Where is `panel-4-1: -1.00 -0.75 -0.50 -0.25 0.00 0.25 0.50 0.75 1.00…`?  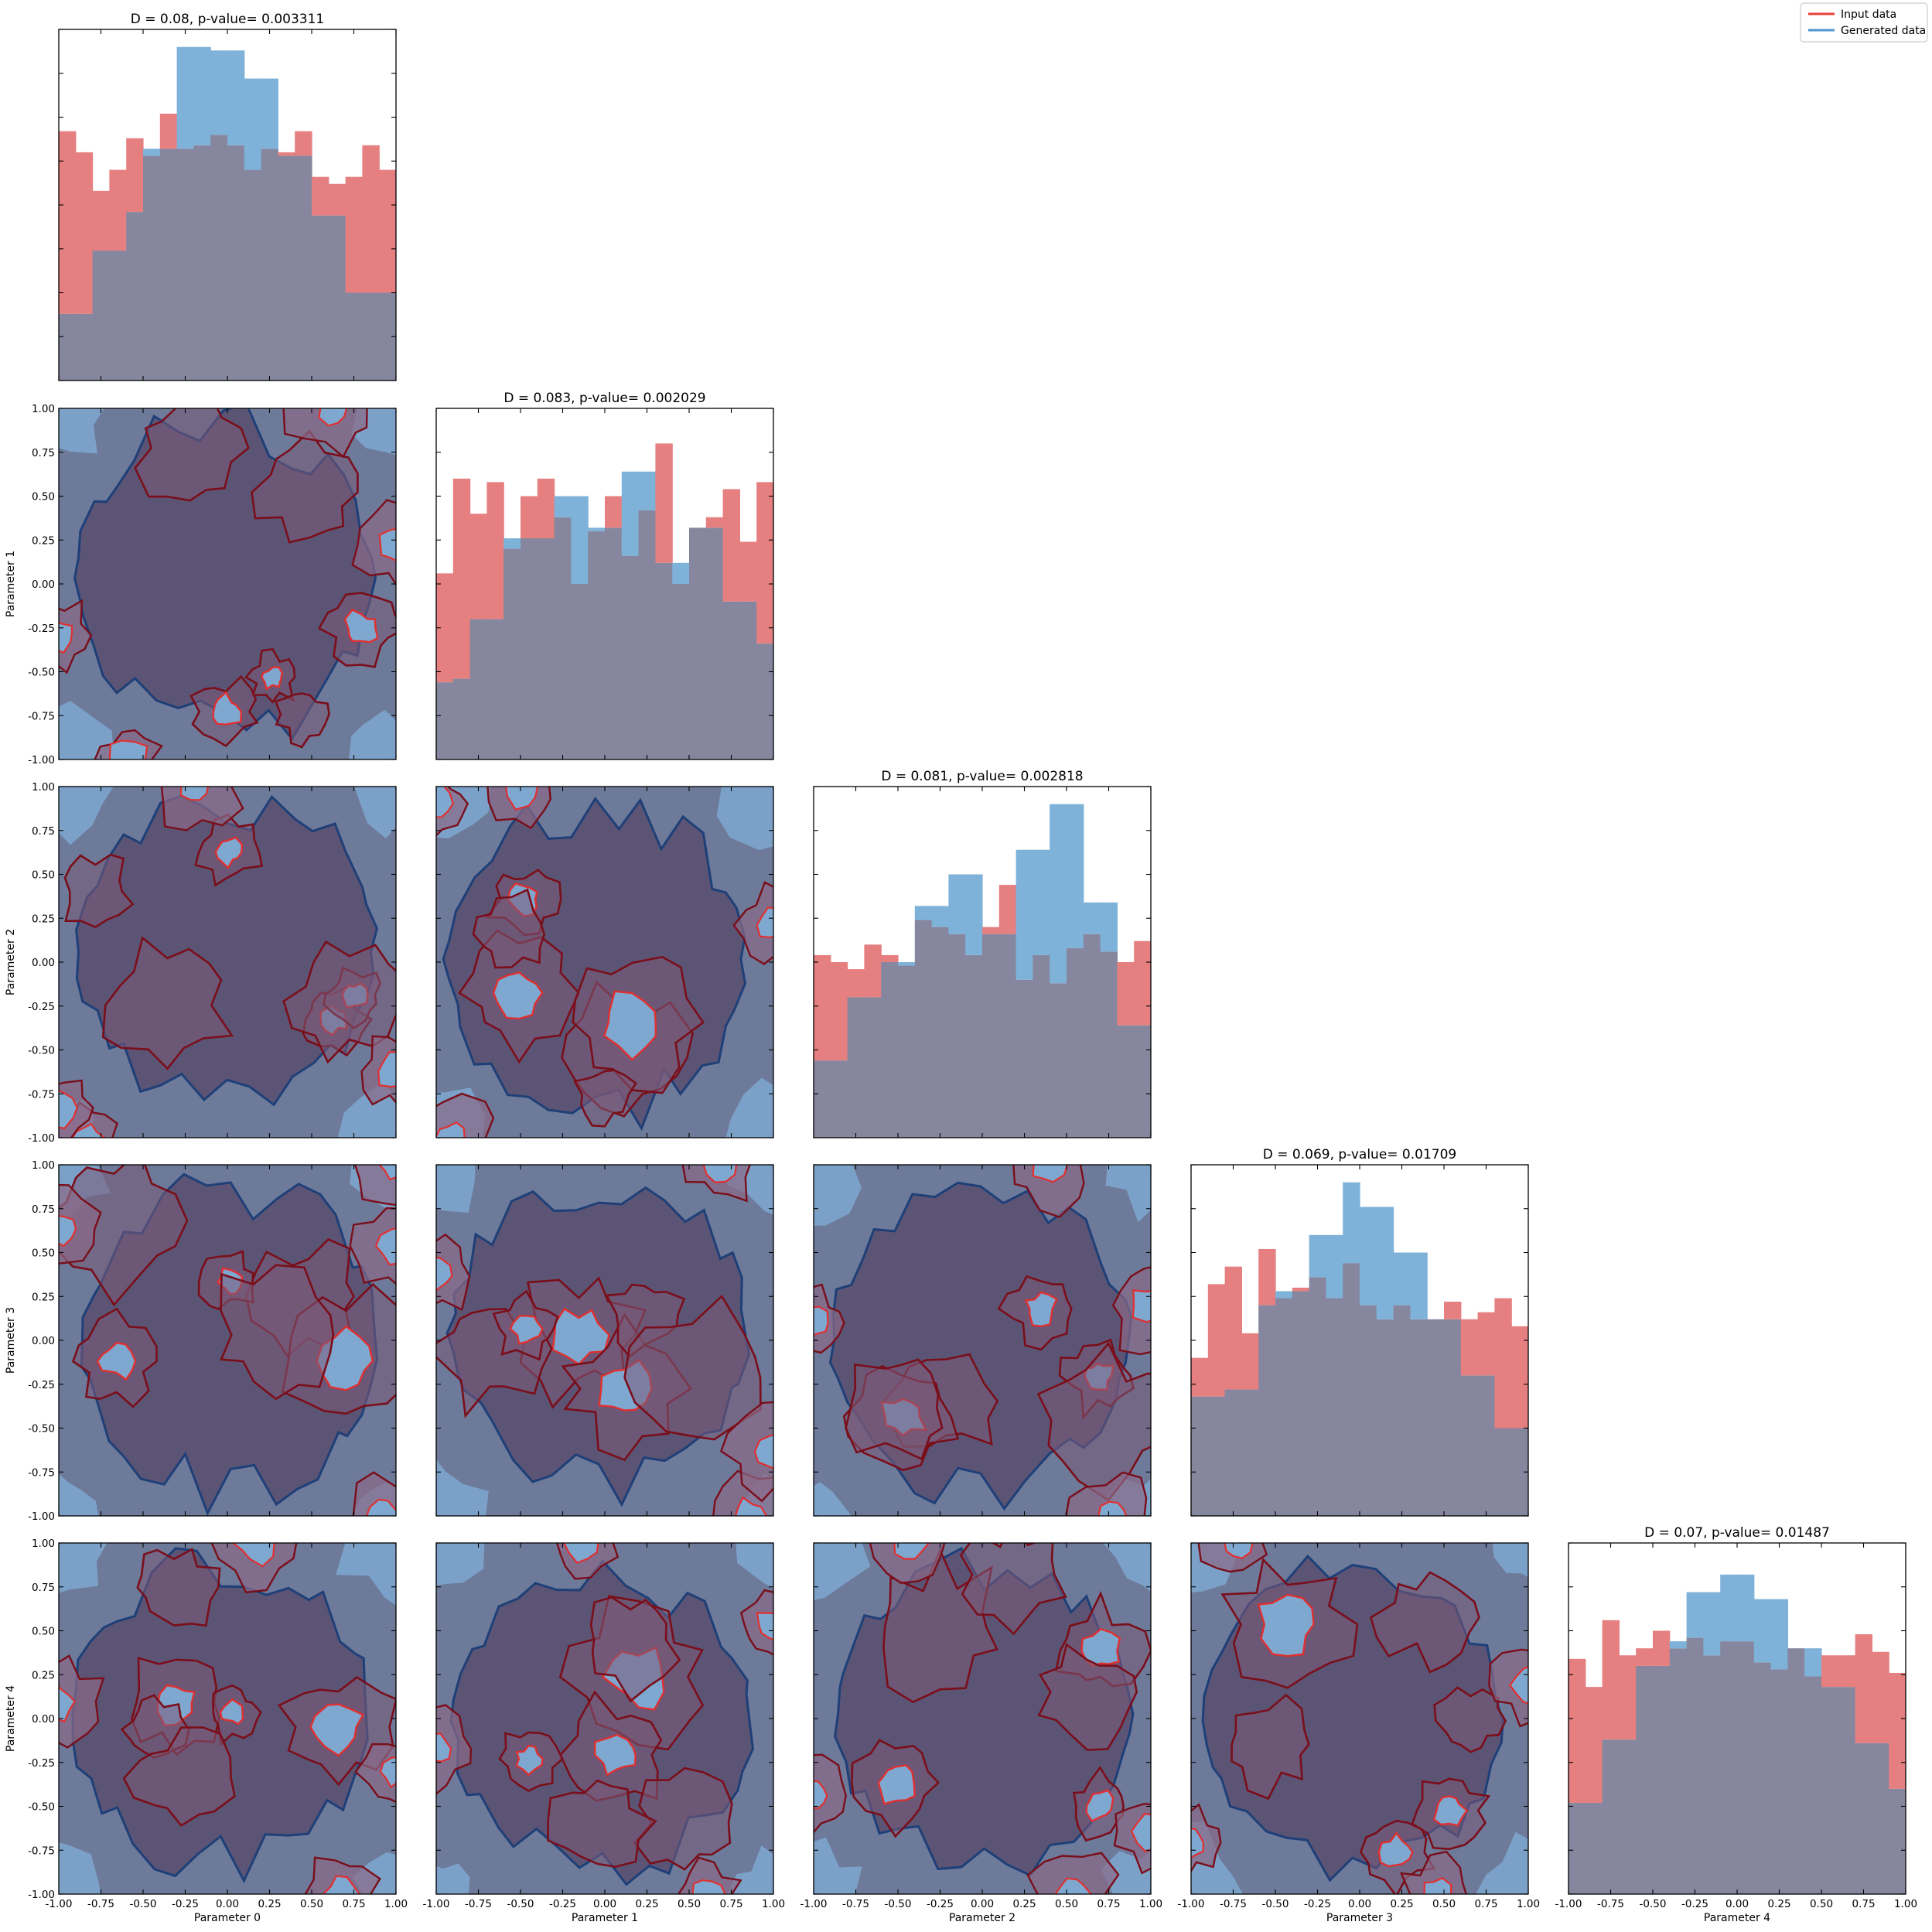 panel-4-1: -1.00 -0.75 -0.50 -0.25 0.00 0.25 0.50 0.75 1.00… is located at coordinates (604, 1733).